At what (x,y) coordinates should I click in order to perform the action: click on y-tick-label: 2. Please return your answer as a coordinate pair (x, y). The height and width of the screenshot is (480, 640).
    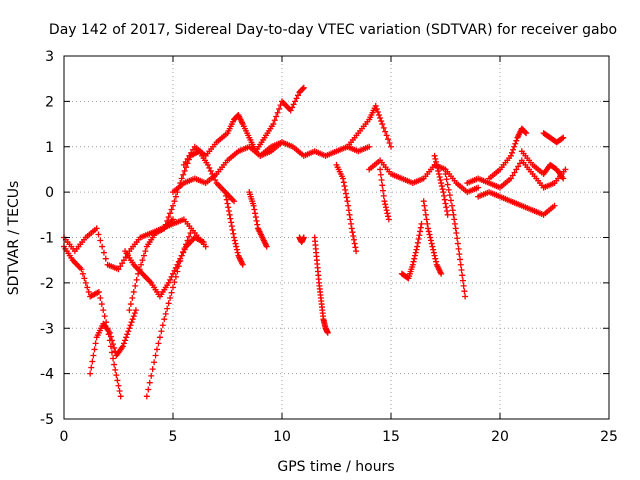
    Looking at the image, I should click on (49, 102).